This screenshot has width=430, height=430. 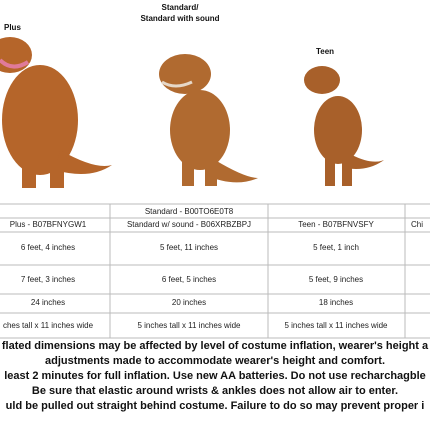 I want to click on table-cell: 5 feet, 1 inch, so click(x=336, y=247).